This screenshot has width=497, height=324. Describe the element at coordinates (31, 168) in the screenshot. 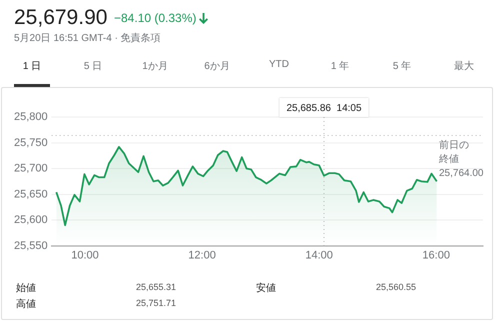

I see `y-tick-label: 25,700` at that location.